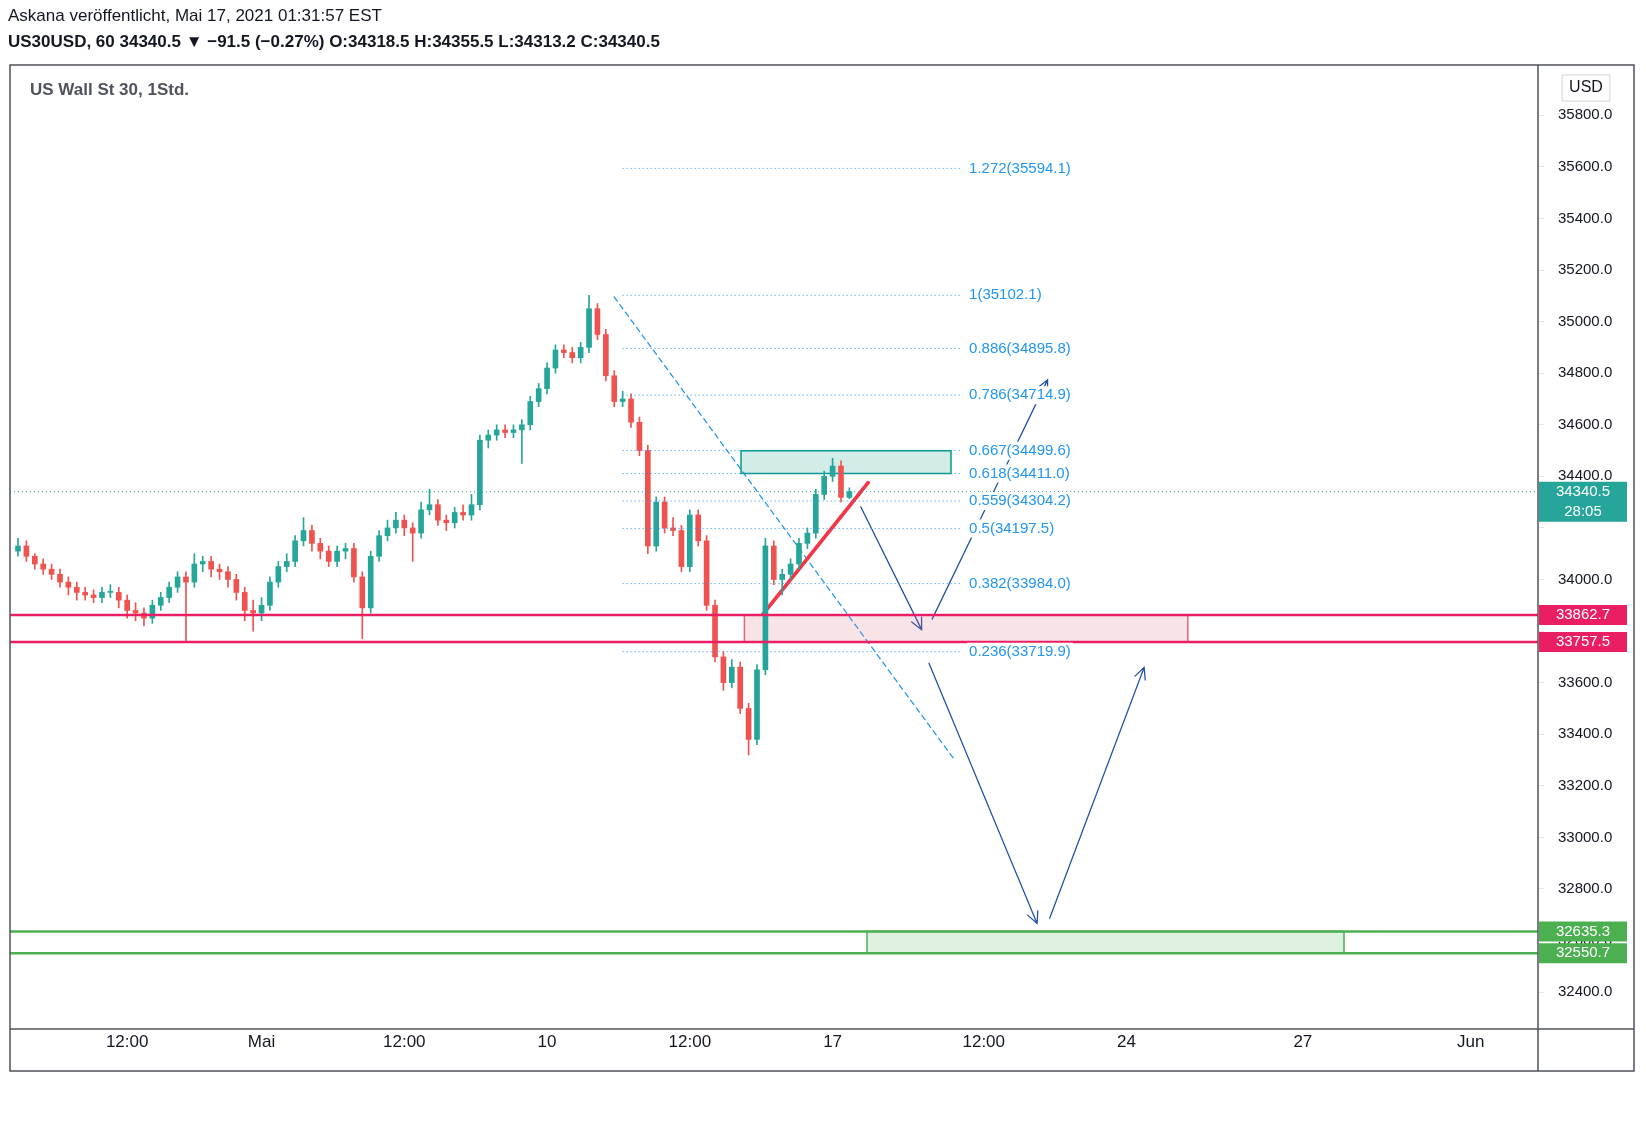 The width and height of the screenshot is (1646, 1126). What do you see at coordinates (1019, 472) in the screenshot?
I see `ref-line-label: 0.618(34411.0)` at bounding box center [1019, 472].